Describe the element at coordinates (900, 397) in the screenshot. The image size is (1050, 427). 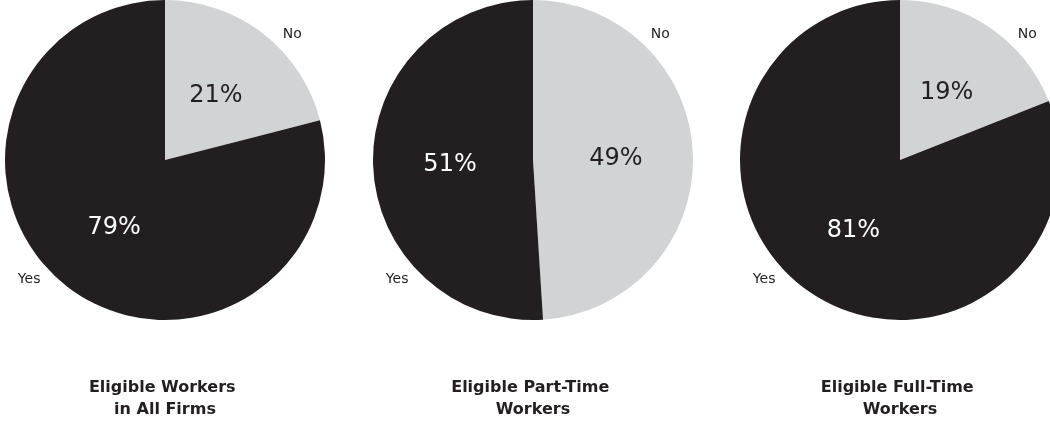
I see `text: Eligible Full-Time Workers` at that location.